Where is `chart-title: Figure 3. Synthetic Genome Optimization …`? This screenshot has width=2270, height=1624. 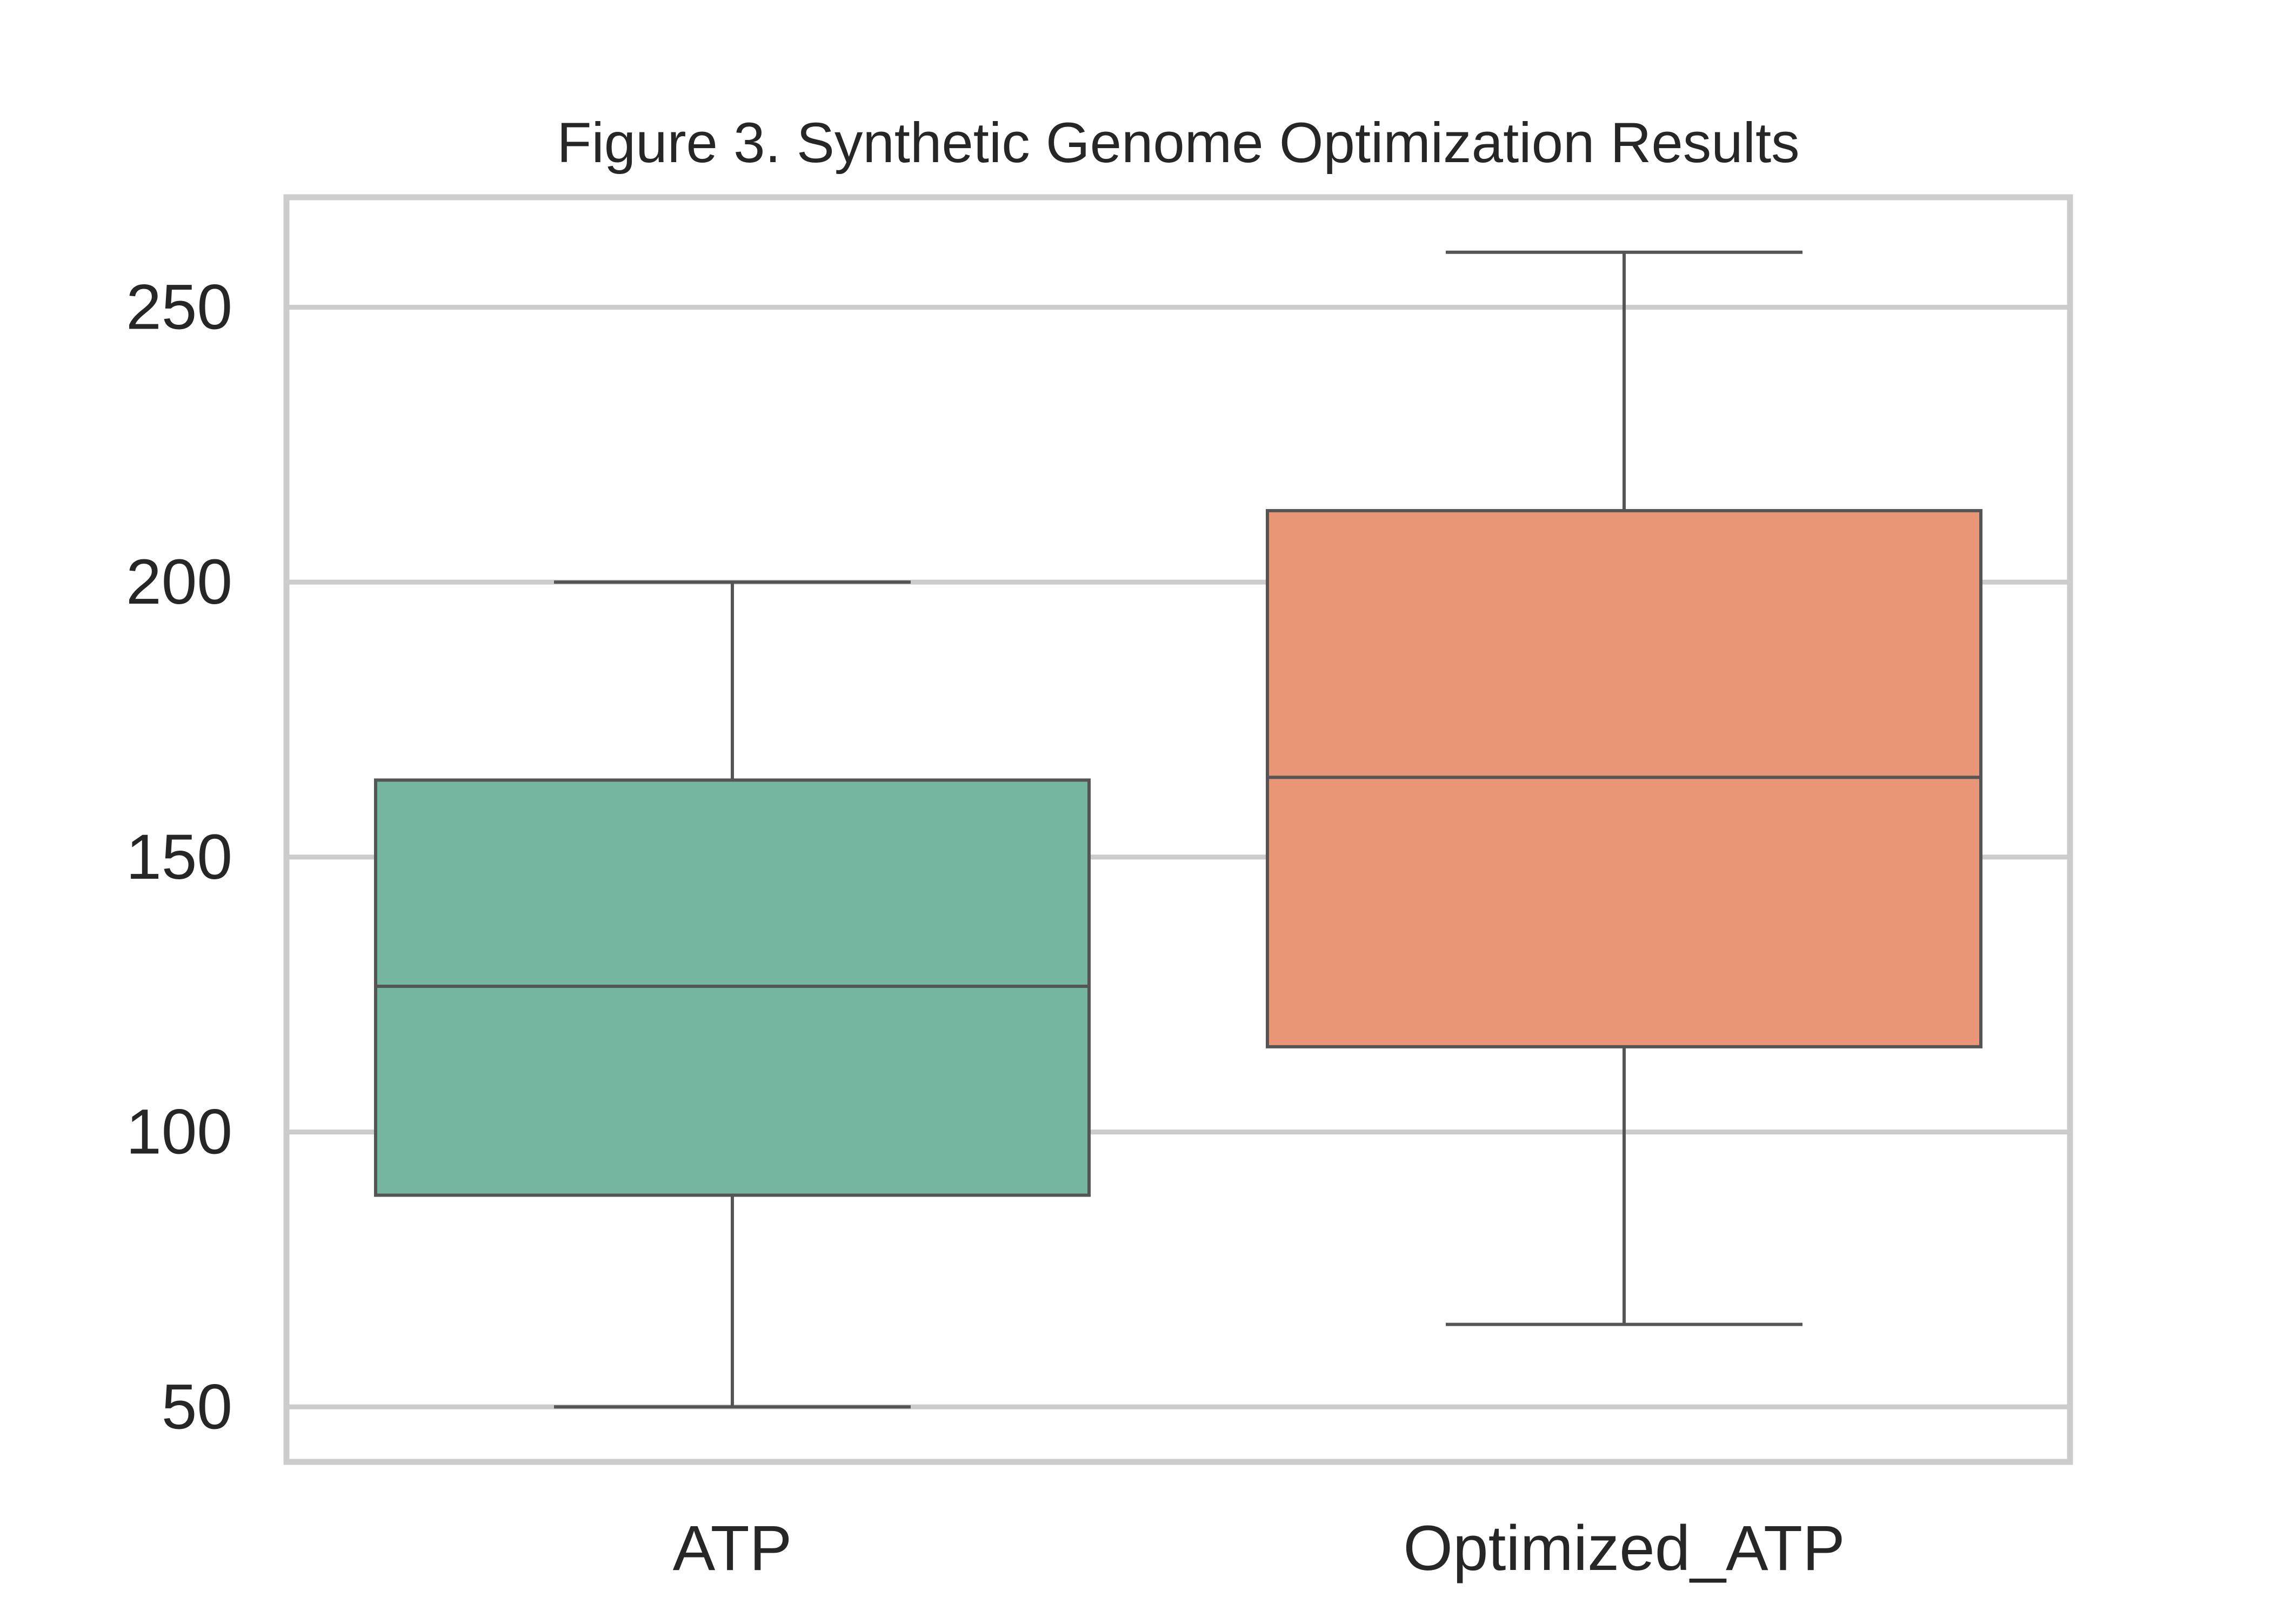 chart-title: Figure 3. Synthetic Genome Optimization … is located at coordinates (1178, 143).